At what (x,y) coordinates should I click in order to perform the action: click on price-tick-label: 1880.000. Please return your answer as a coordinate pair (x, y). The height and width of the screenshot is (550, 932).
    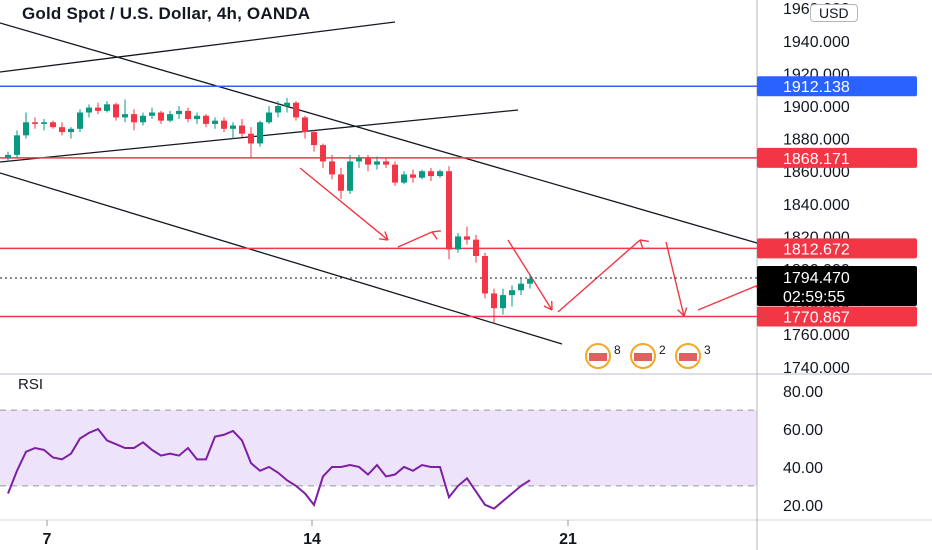
    Looking at the image, I should click on (816, 140).